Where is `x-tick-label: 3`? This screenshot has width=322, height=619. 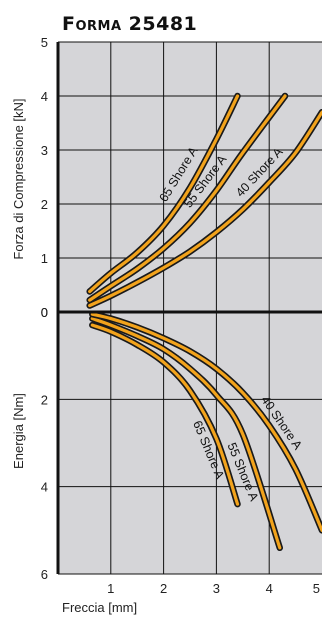 x-tick-label: 3 is located at coordinates (216, 588).